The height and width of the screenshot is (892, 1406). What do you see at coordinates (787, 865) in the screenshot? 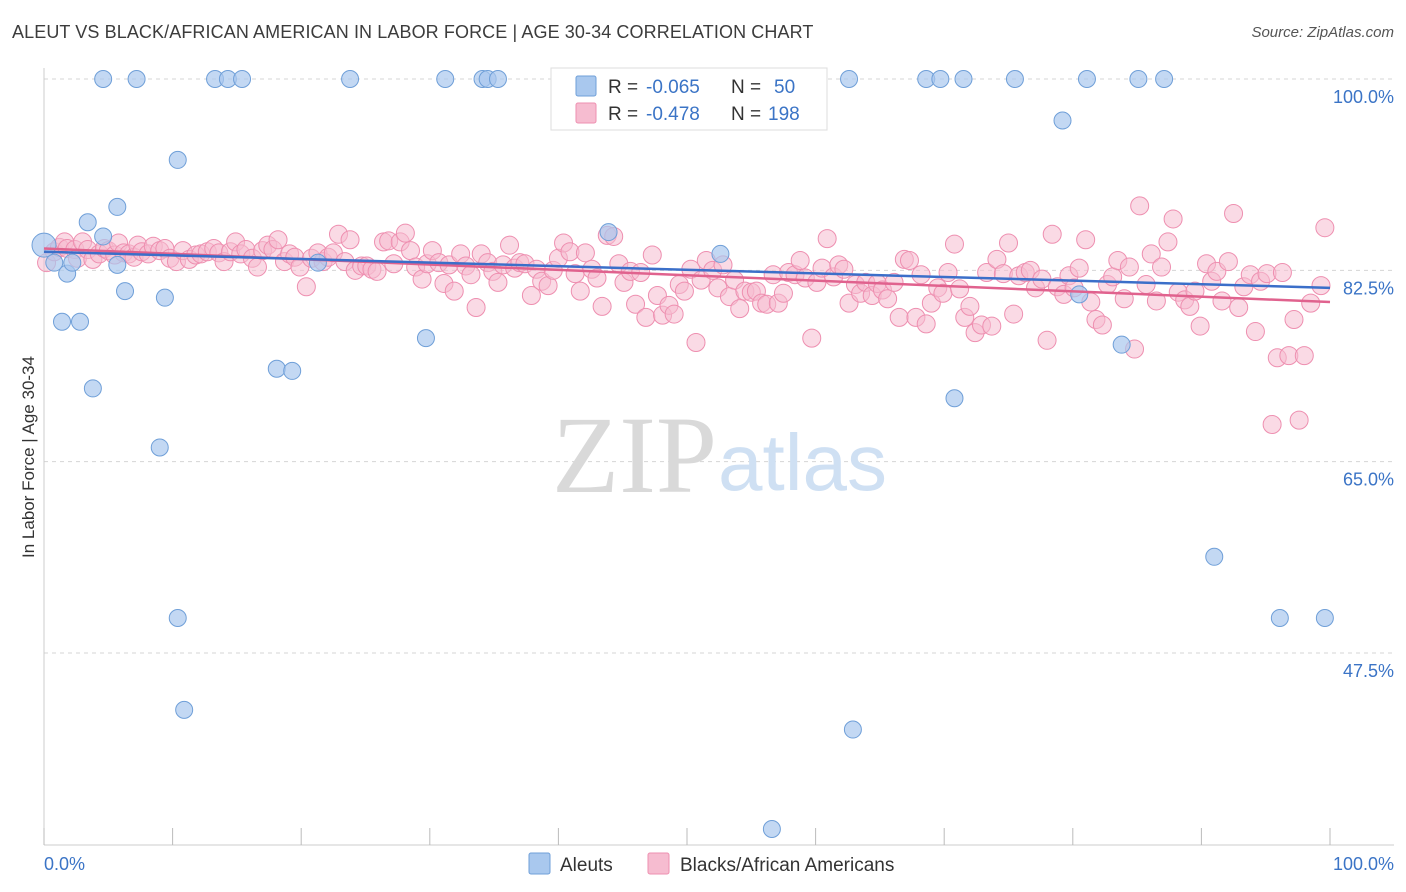
I see `bottom-legend-black-label: Blacks/African Americans` at bounding box center [787, 865].